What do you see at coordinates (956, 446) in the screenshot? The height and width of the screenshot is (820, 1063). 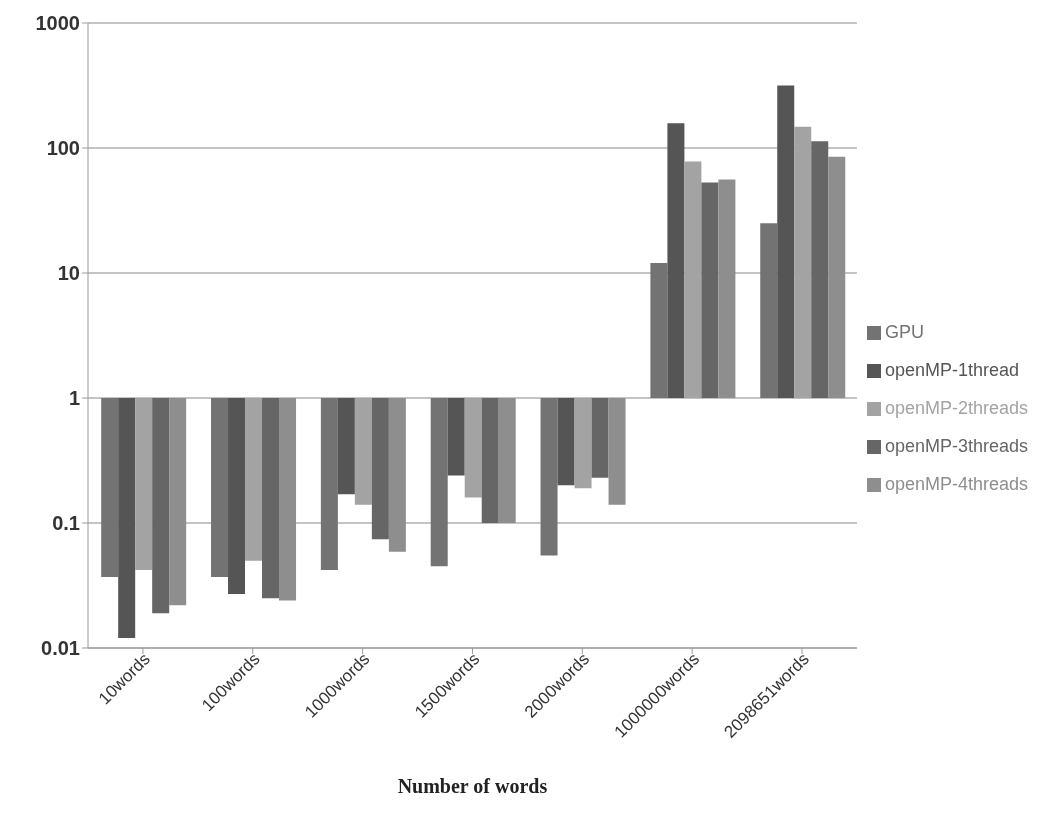 I see `legend-label: openMP-3threads` at bounding box center [956, 446].